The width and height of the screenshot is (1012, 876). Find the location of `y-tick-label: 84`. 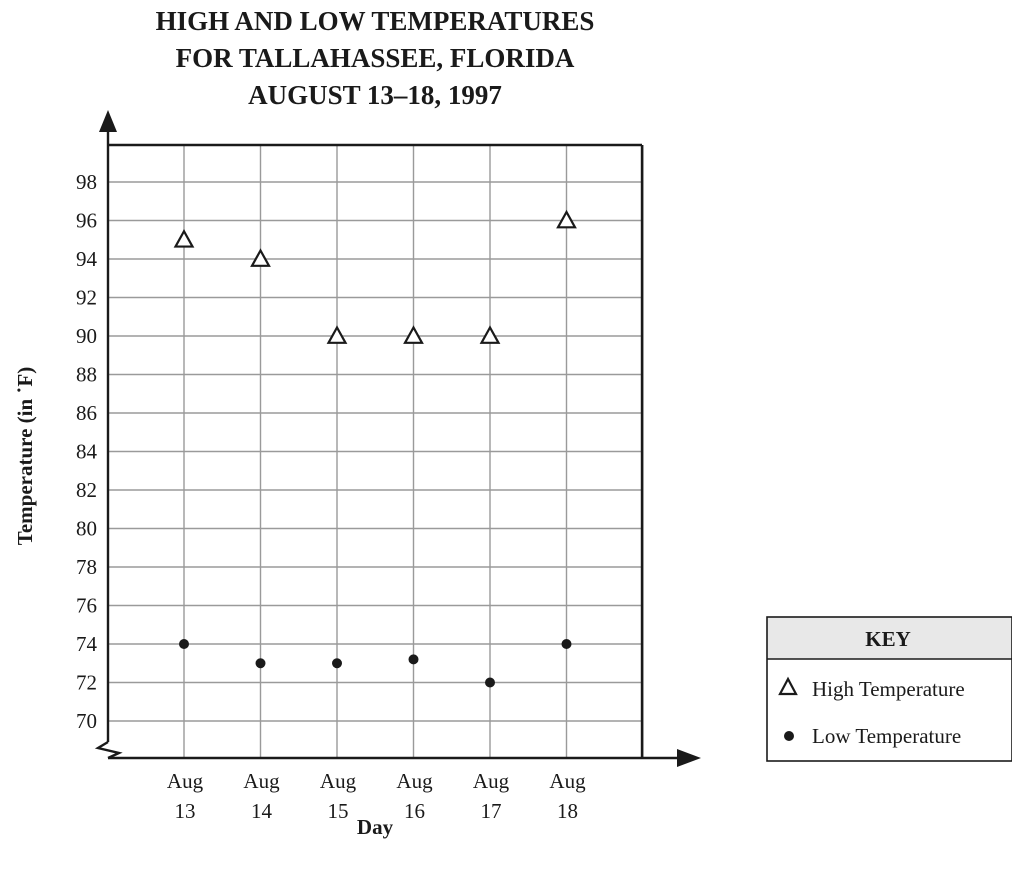

y-tick-label: 84 is located at coordinates (87, 452).